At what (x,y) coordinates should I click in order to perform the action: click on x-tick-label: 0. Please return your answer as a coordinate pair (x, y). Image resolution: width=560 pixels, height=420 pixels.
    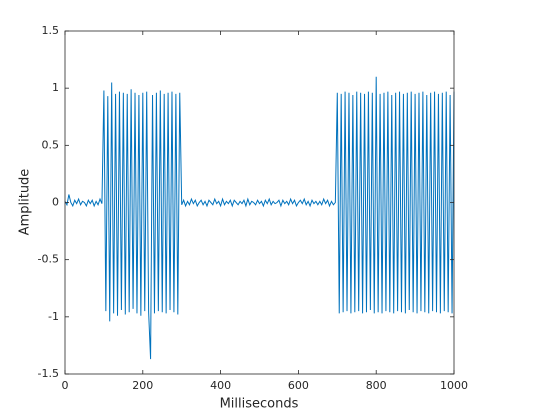
    Looking at the image, I should click on (65, 385).